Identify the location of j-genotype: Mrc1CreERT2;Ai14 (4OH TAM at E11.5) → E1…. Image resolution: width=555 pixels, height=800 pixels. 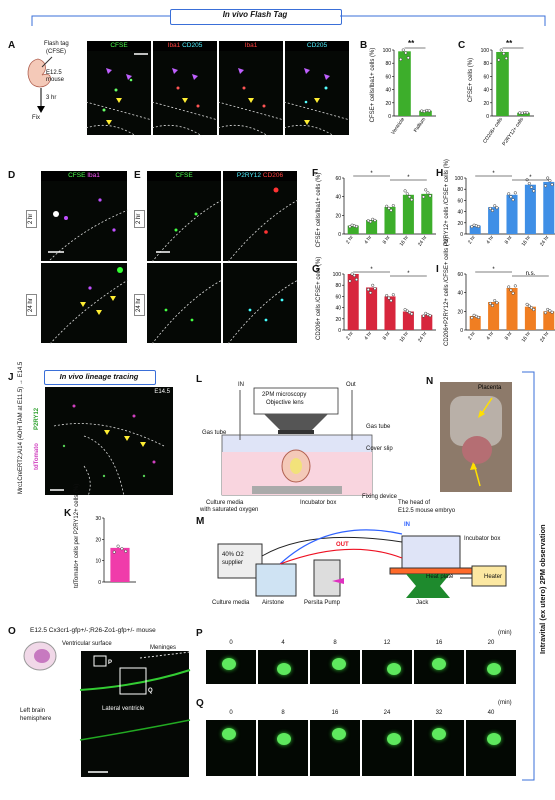
(21, 427).